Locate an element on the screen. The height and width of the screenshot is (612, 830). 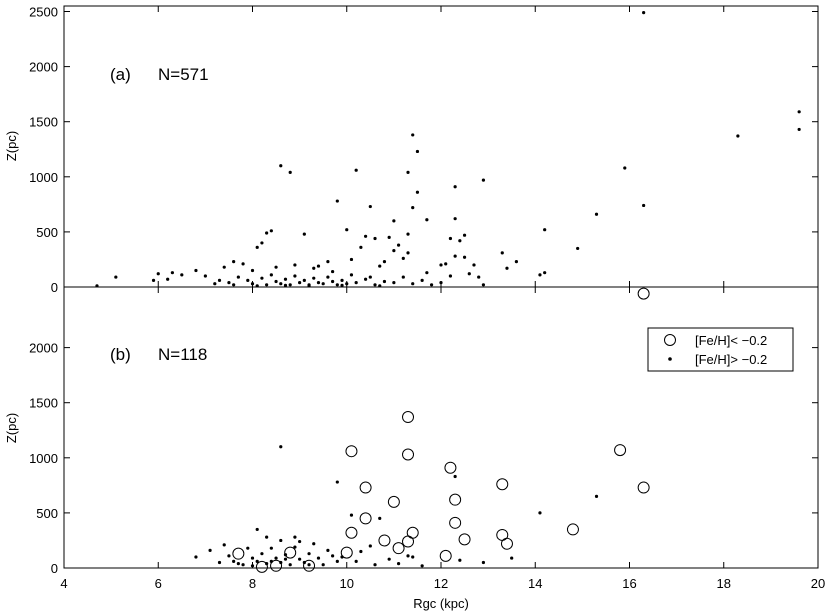
x-tick-label: 18 is located at coordinates (724, 583).